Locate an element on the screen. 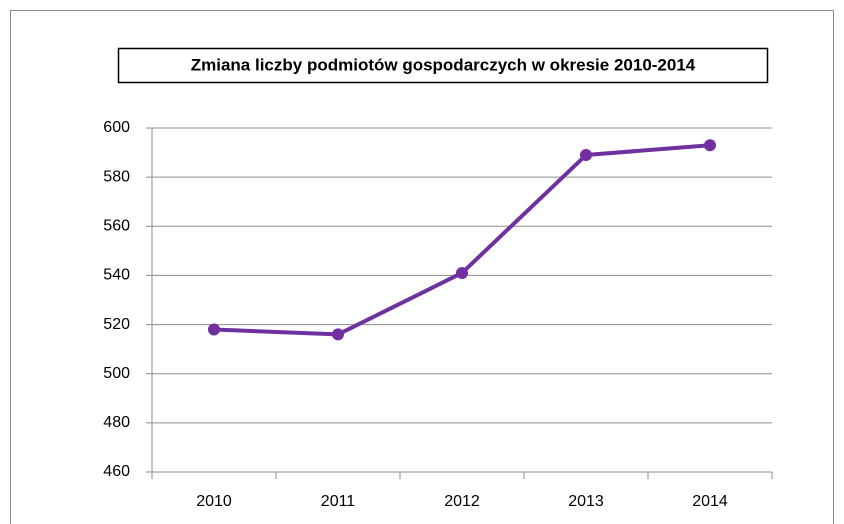 The height and width of the screenshot is (524, 844). y-tick-label: 480 is located at coordinates (116, 422).